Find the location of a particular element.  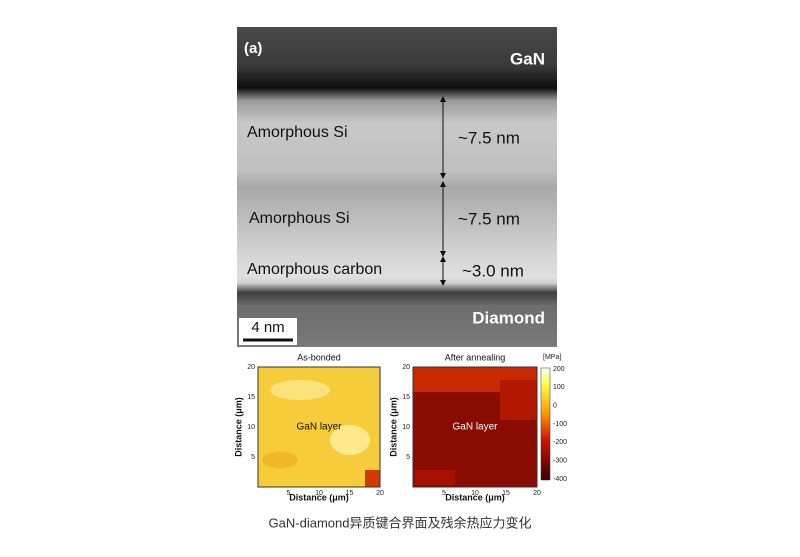

colorbar-tick-label: -300 is located at coordinates (560, 461).